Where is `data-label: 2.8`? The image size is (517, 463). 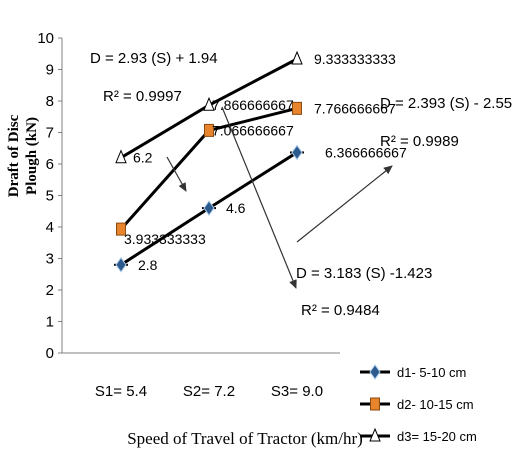 data-label: 2.8 is located at coordinates (148, 265).